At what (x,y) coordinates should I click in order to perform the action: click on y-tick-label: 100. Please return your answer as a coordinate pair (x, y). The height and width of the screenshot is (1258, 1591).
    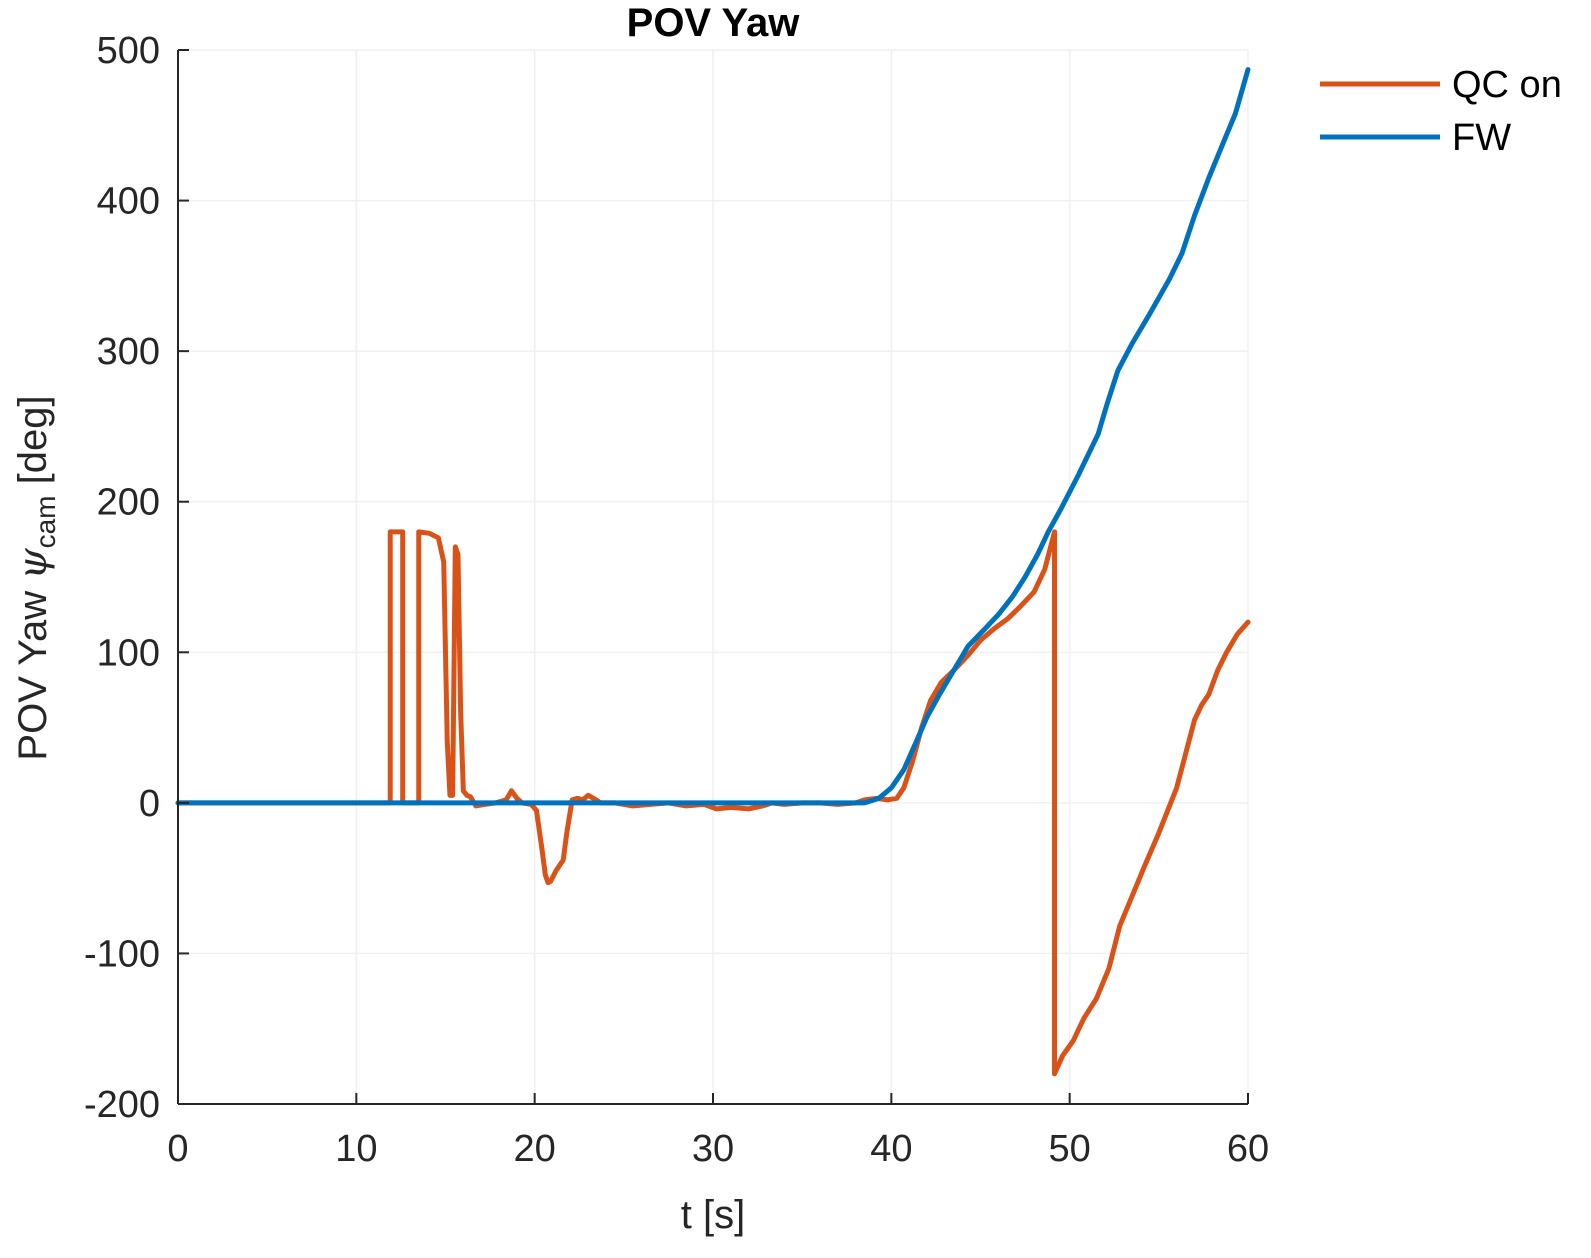
    Looking at the image, I should click on (128, 653).